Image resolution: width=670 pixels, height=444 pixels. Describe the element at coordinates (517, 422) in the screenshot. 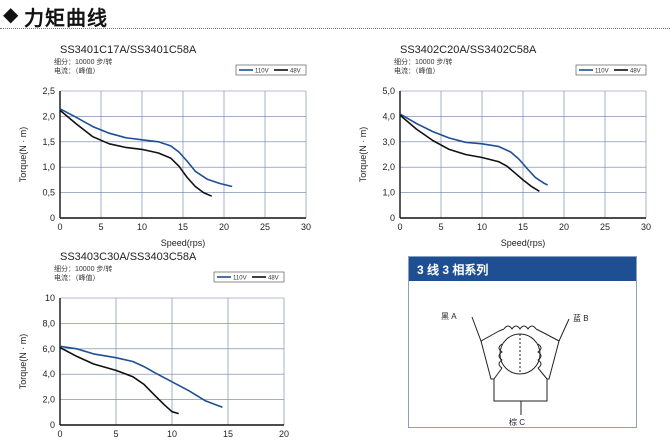

I see `lead-c-label: 棕 C` at that location.